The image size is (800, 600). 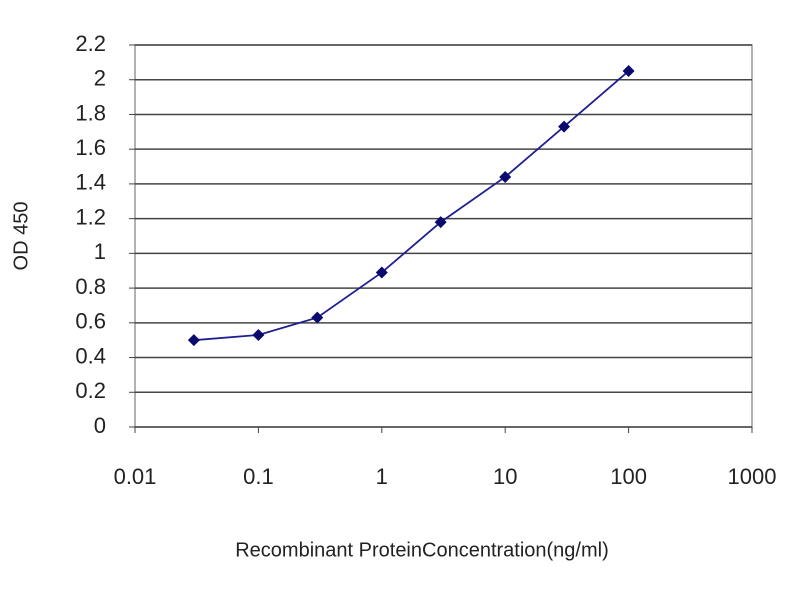 I want to click on y-tick-label: 0.2, so click(x=90, y=390).